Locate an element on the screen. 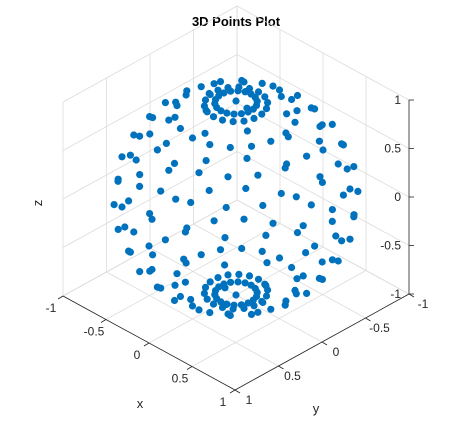 The width and height of the screenshot is (472, 443). x-tick-label: -0.5 is located at coordinates (379, 328).